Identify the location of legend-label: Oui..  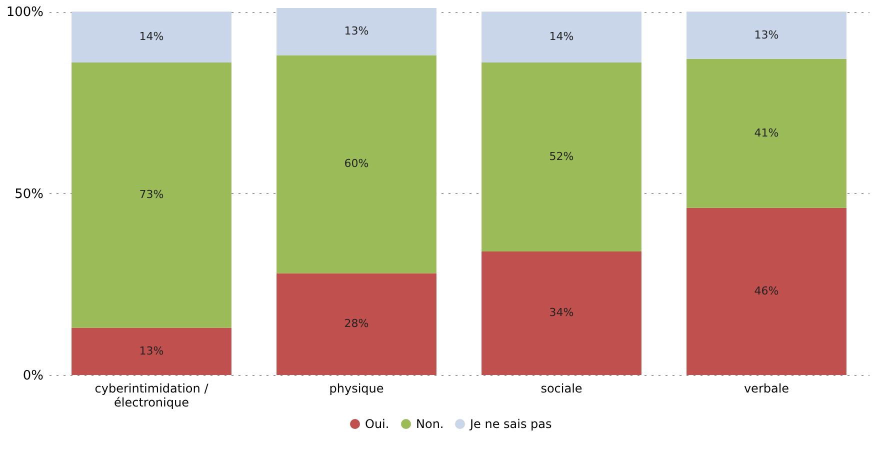
(377, 424).